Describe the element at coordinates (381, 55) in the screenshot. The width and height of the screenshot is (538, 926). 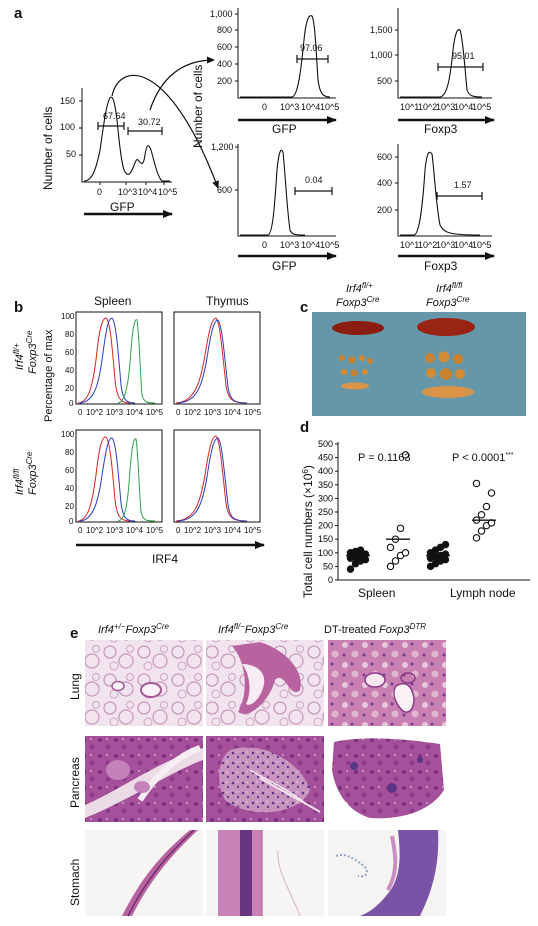
I see `tick-label: 1,000` at that location.